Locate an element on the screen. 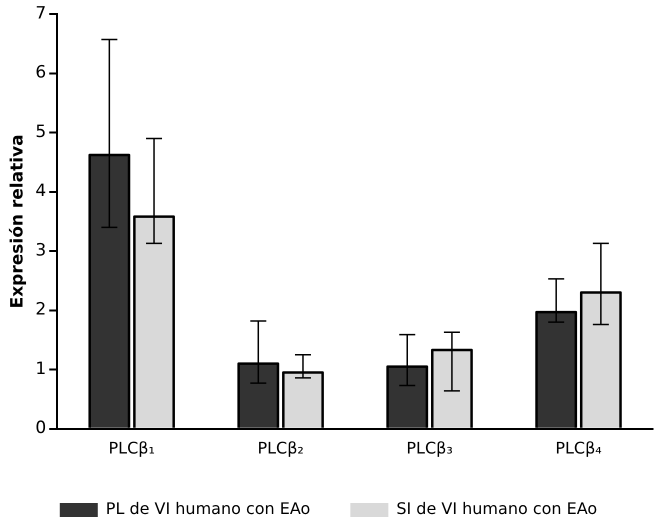 The height and width of the screenshot is (528, 661). x-tick-label: PLCβ₃ is located at coordinates (429, 448).